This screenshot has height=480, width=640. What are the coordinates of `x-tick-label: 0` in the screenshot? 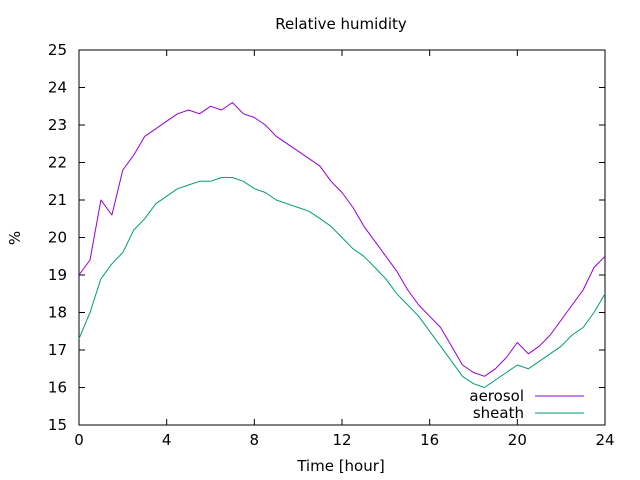 It's located at (79, 440).